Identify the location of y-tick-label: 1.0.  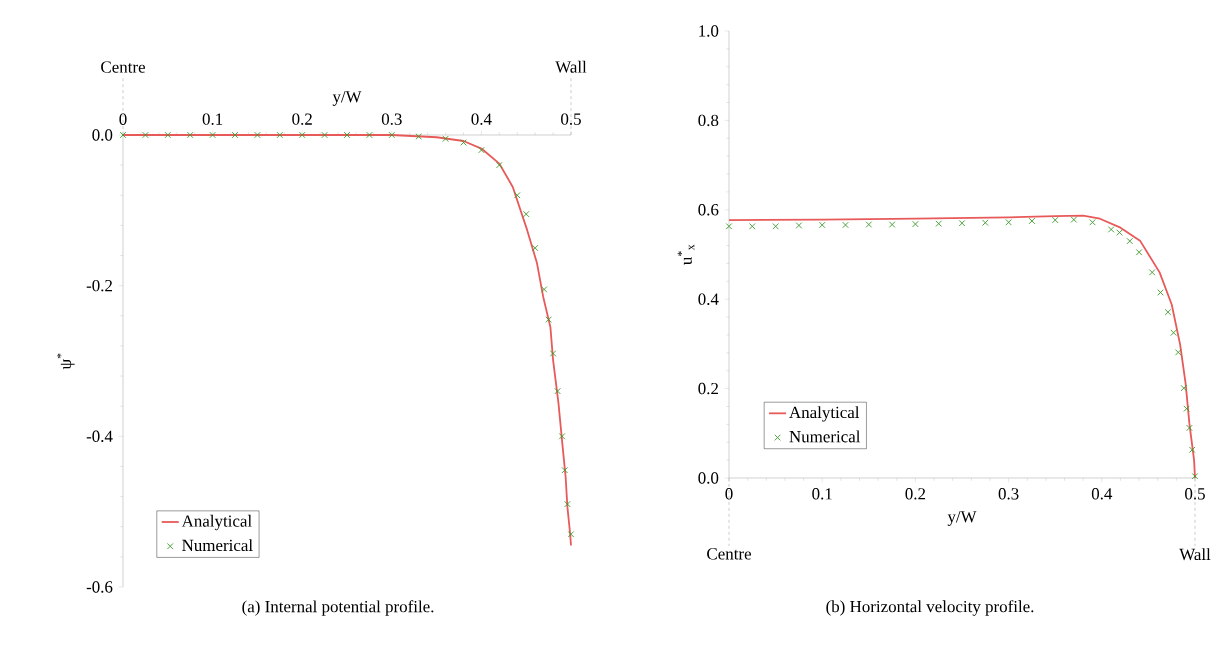
(709, 31).